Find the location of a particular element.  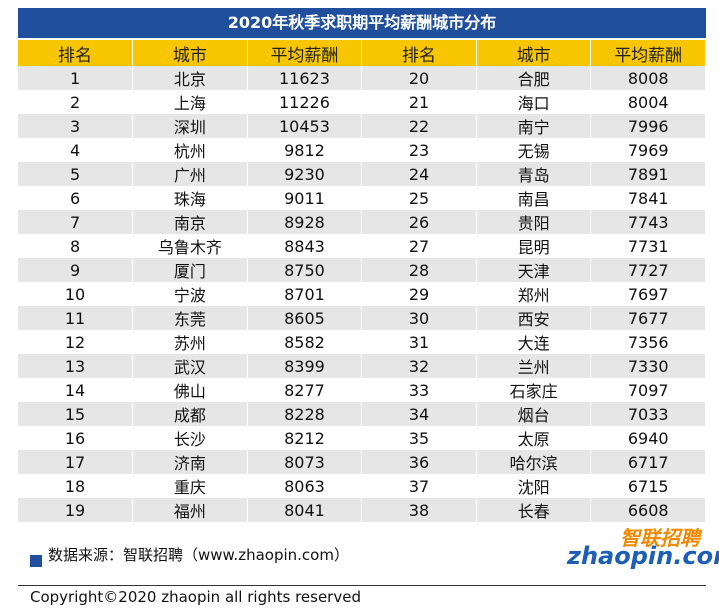

cell: 12 is located at coordinates (76, 342).